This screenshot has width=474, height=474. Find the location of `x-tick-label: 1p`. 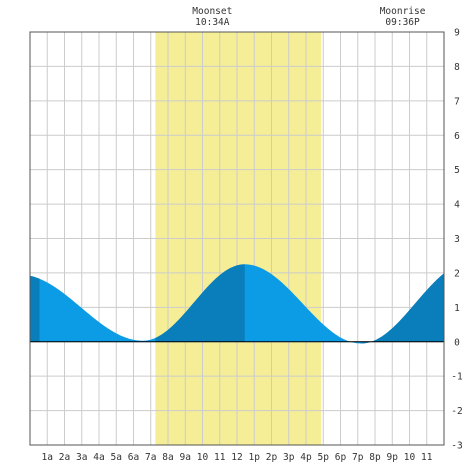

x-tick-label: 1p is located at coordinates (255, 457).